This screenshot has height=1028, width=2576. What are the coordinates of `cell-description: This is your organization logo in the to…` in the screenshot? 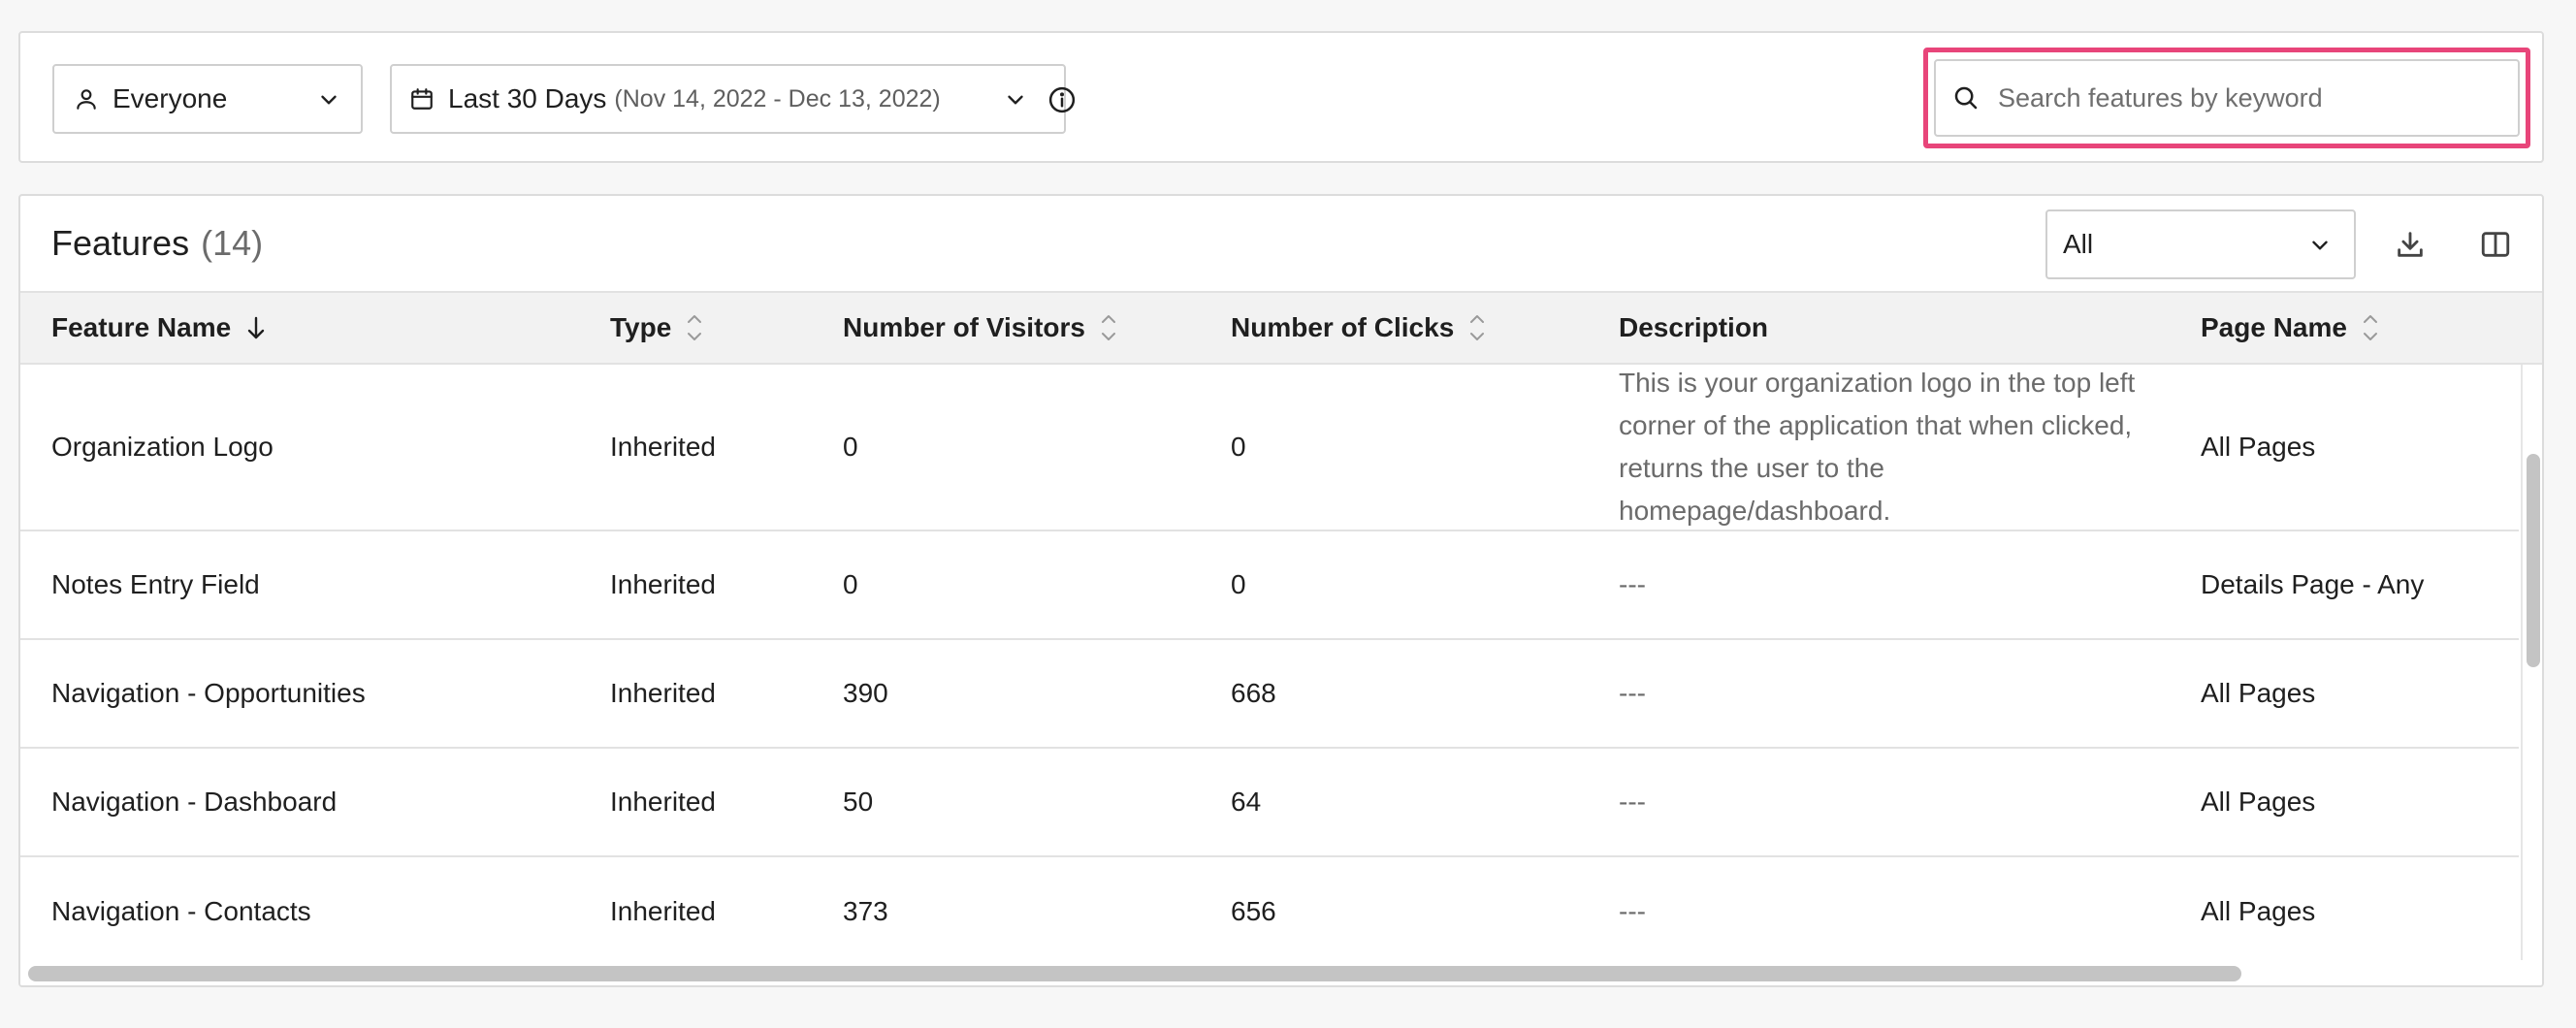 It's located at (1877, 447).